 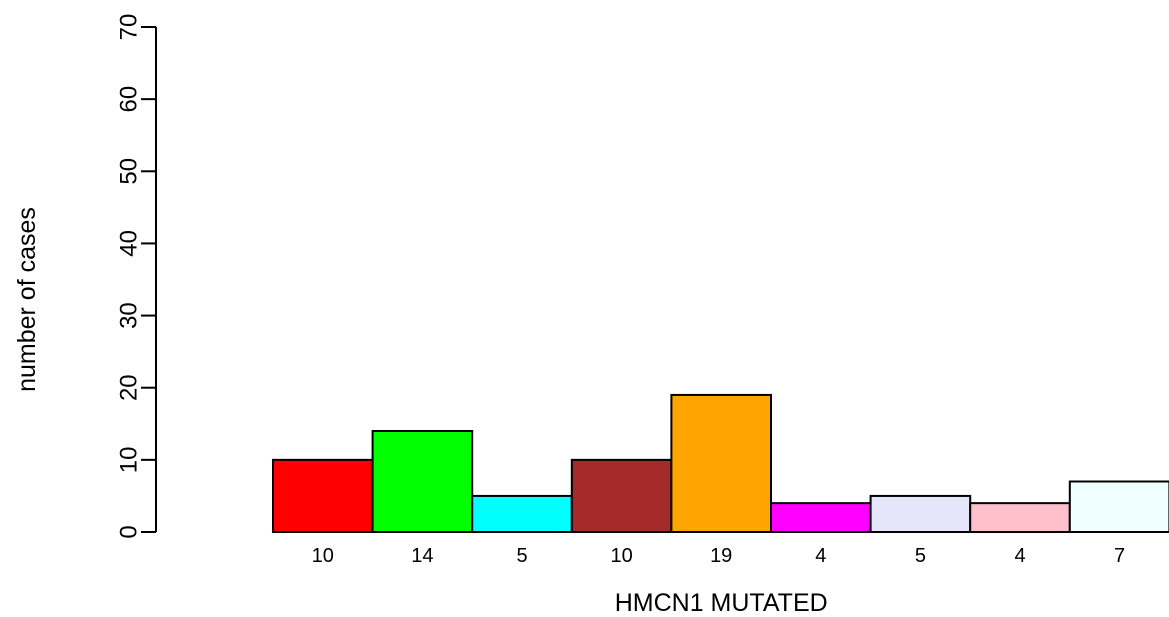 What do you see at coordinates (128, 243) in the screenshot?
I see `y-tick-label: 40` at bounding box center [128, 243].